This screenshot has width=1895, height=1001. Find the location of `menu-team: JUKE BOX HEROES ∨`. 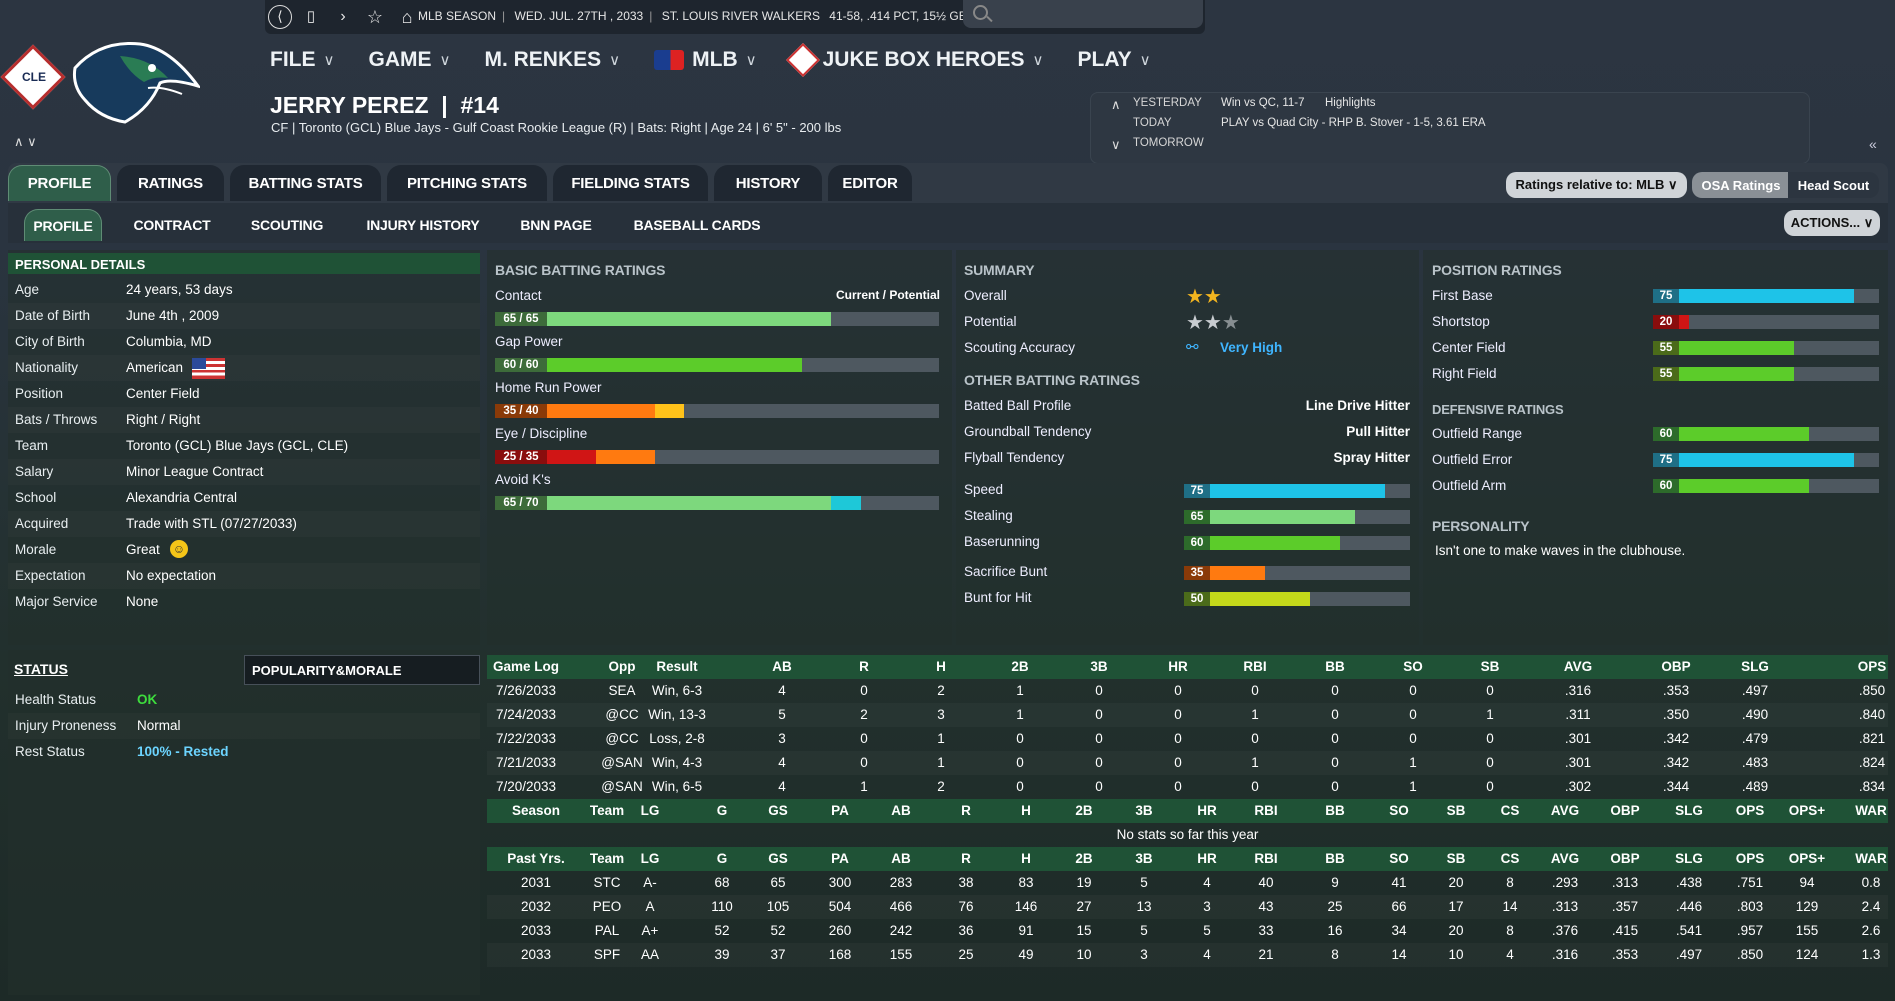

menu-team: JUKE BOX HEROES ∨ is located at coordinates (914, 60).